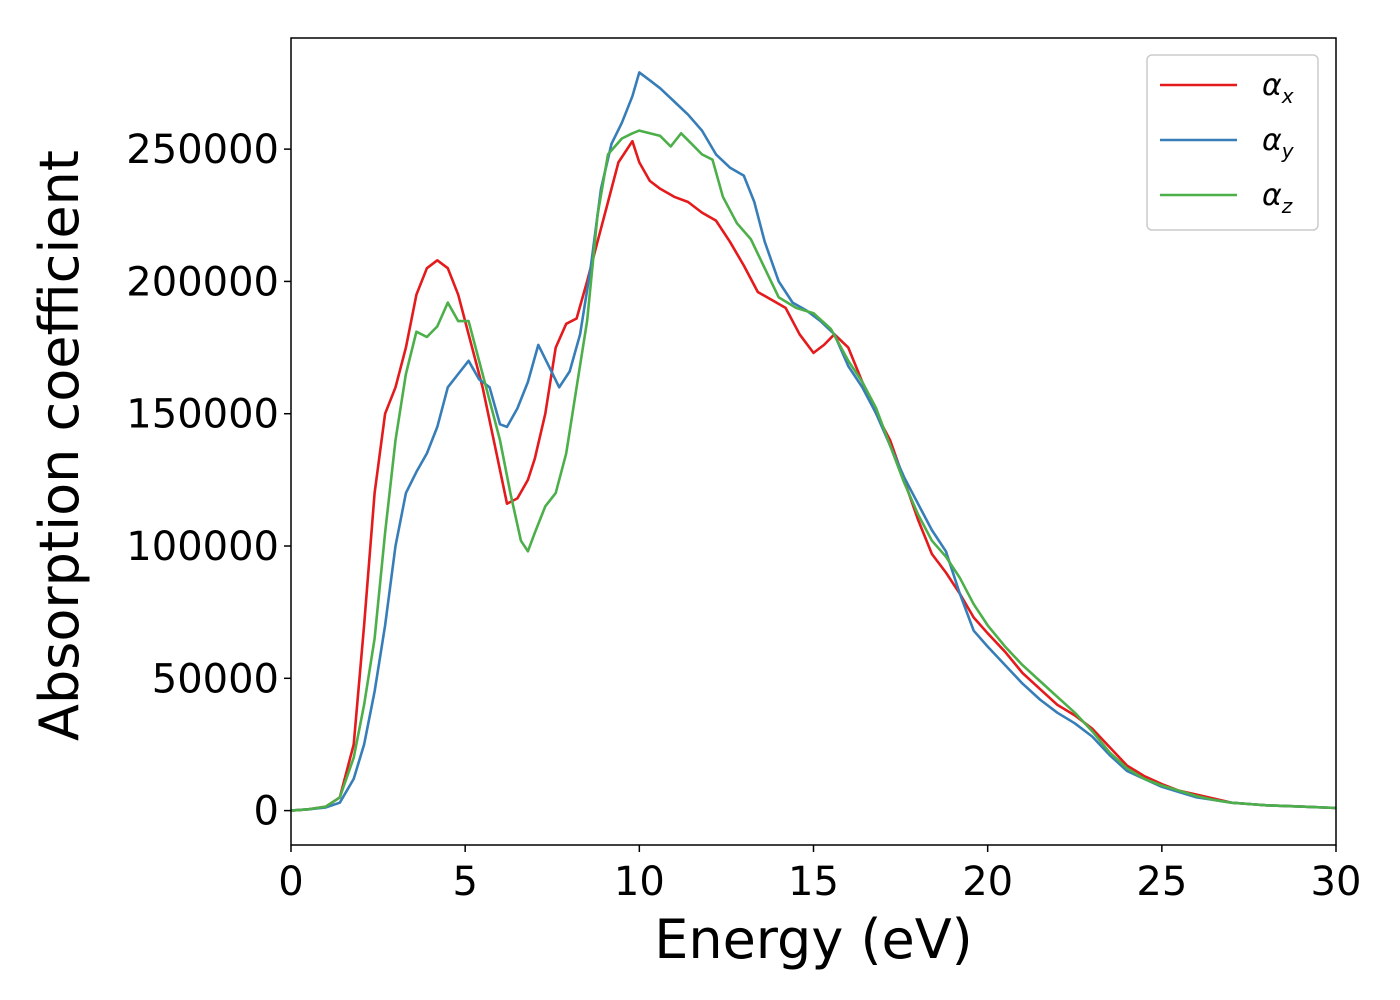 The width and height of the screenshot is (1400, 1000). I want to click on x-tick-label: 5, so click(464, 882).